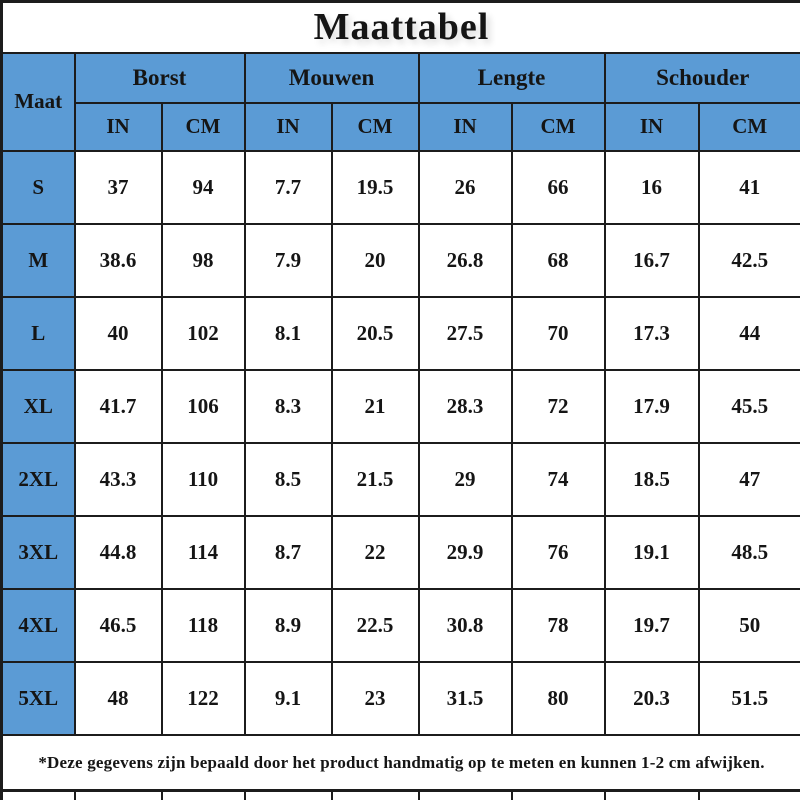  Describe the element at coordinates (38, 187) in the screenshot. I see `size-label: S` at that location.